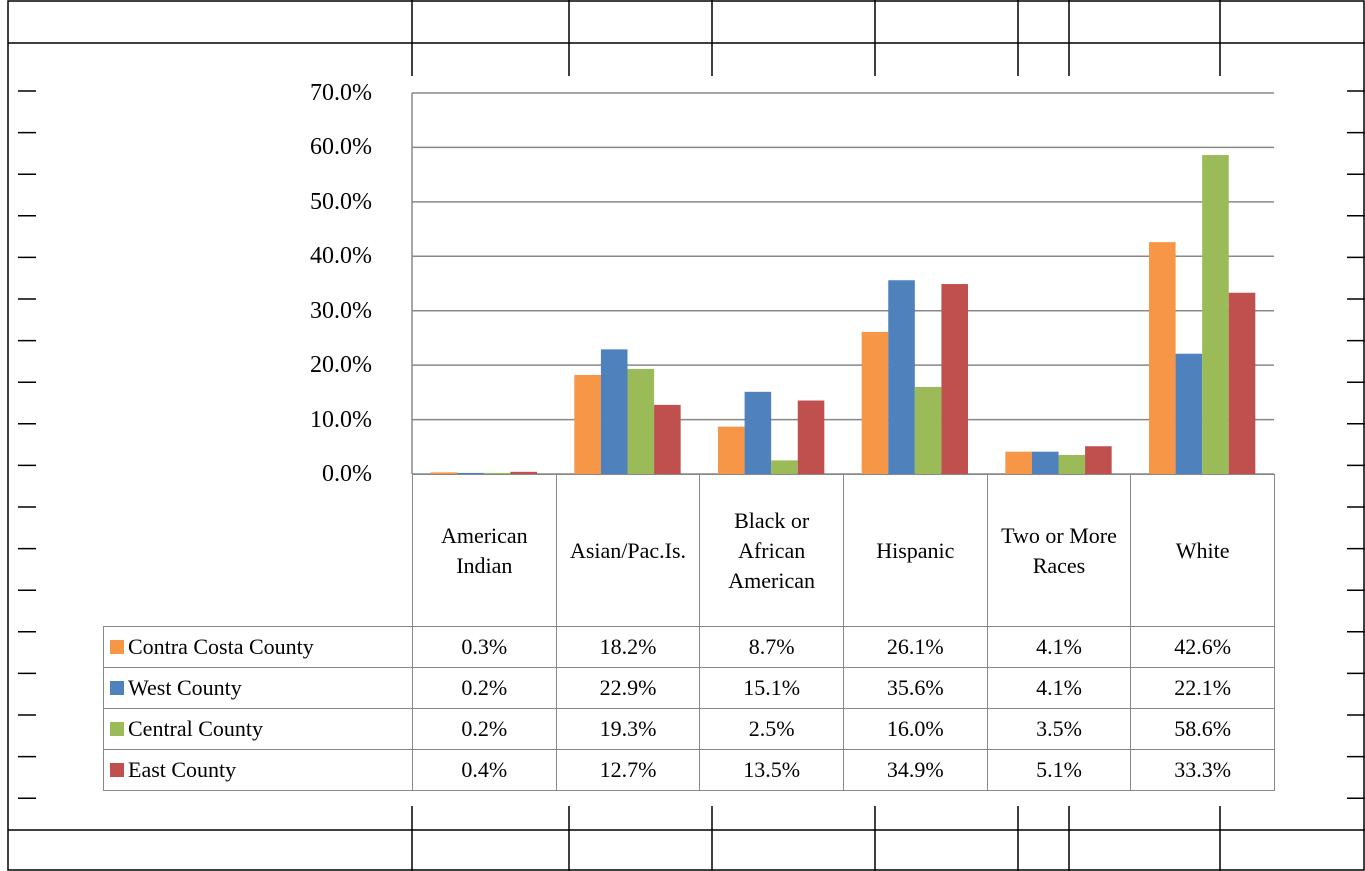  Describe the element at coordinates (484, 647) in the screenshot. I see `table-value: 0.3%` at that location.